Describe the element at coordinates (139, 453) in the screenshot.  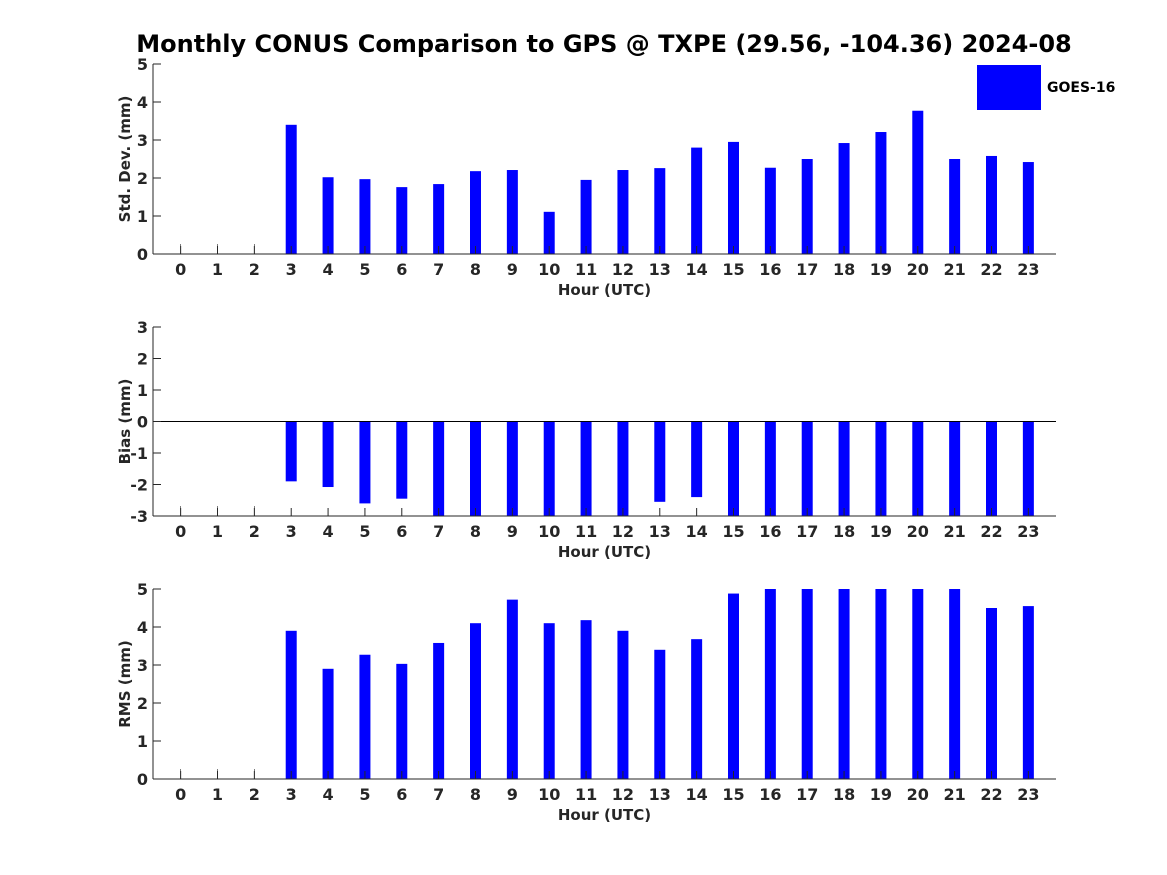
I see `y-tick-label: -1` at that location.